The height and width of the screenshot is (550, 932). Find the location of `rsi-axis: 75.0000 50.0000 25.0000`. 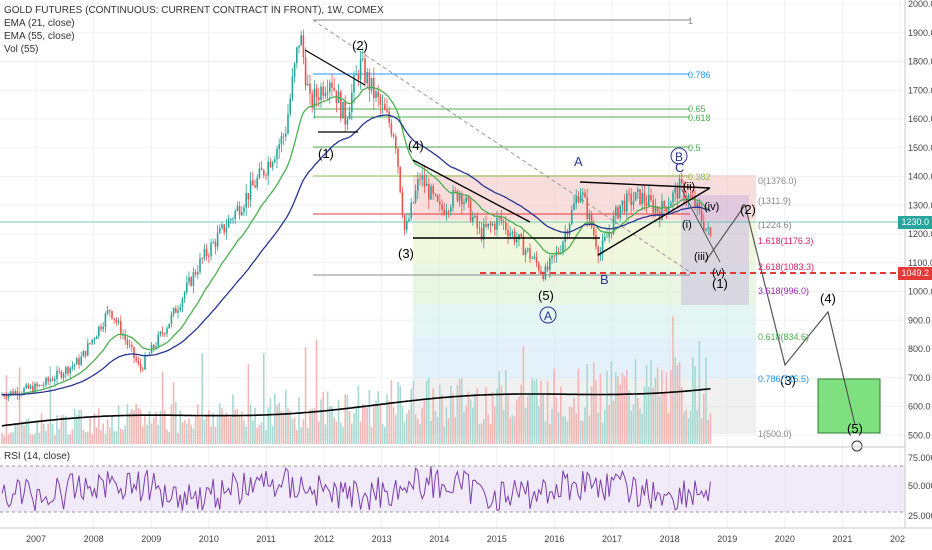

rsi-axis: 75.0000 50.0000 25.0000 is located at coordinates (920, 487).